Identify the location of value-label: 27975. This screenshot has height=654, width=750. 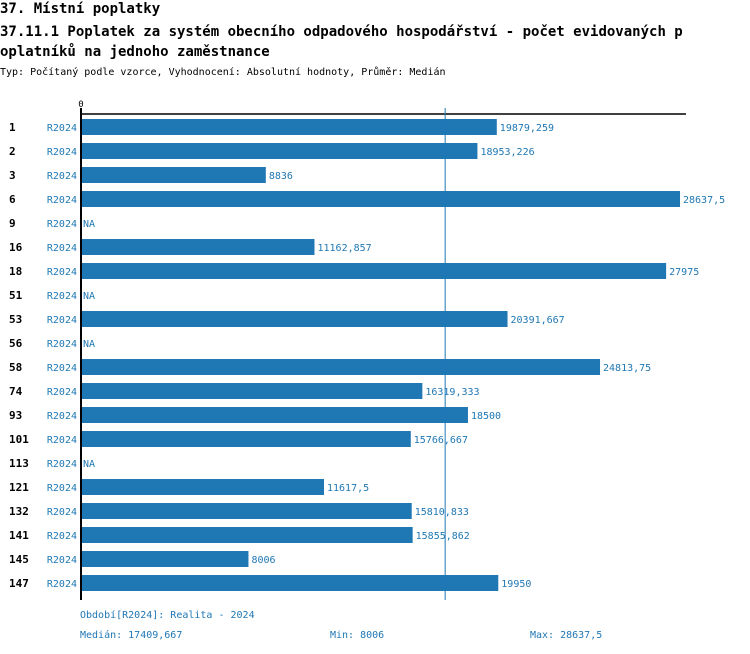
(684, 272).